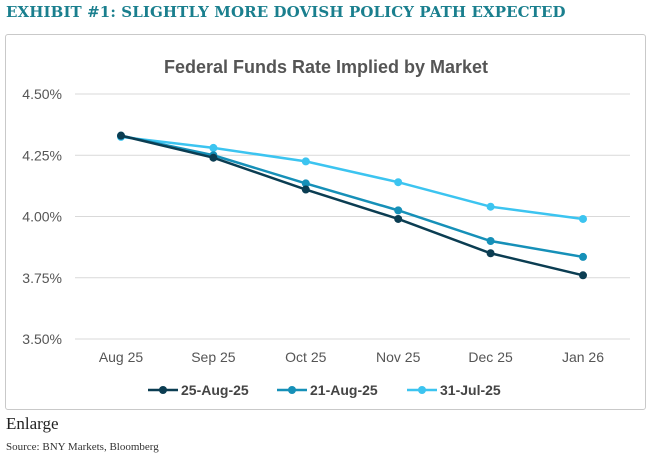  Describe the element at coordinates (42, 155) in the screenshot. I see `y-tick-label: 4.25%` at that location.